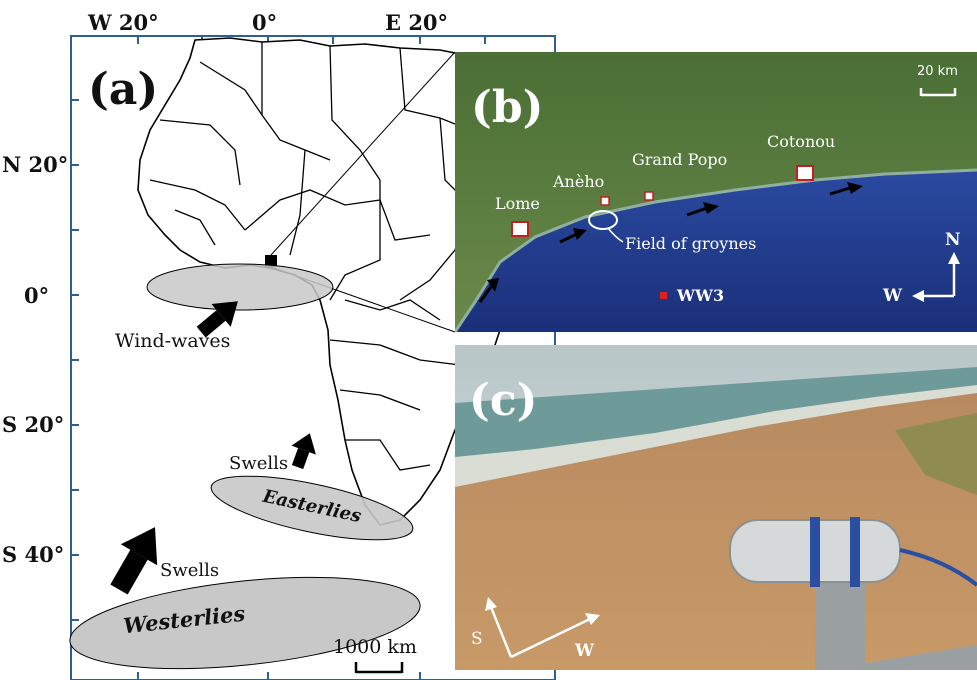 The height and width of the screenshot is (680, 977). I want to click on surf-zone, so click(716, 436).